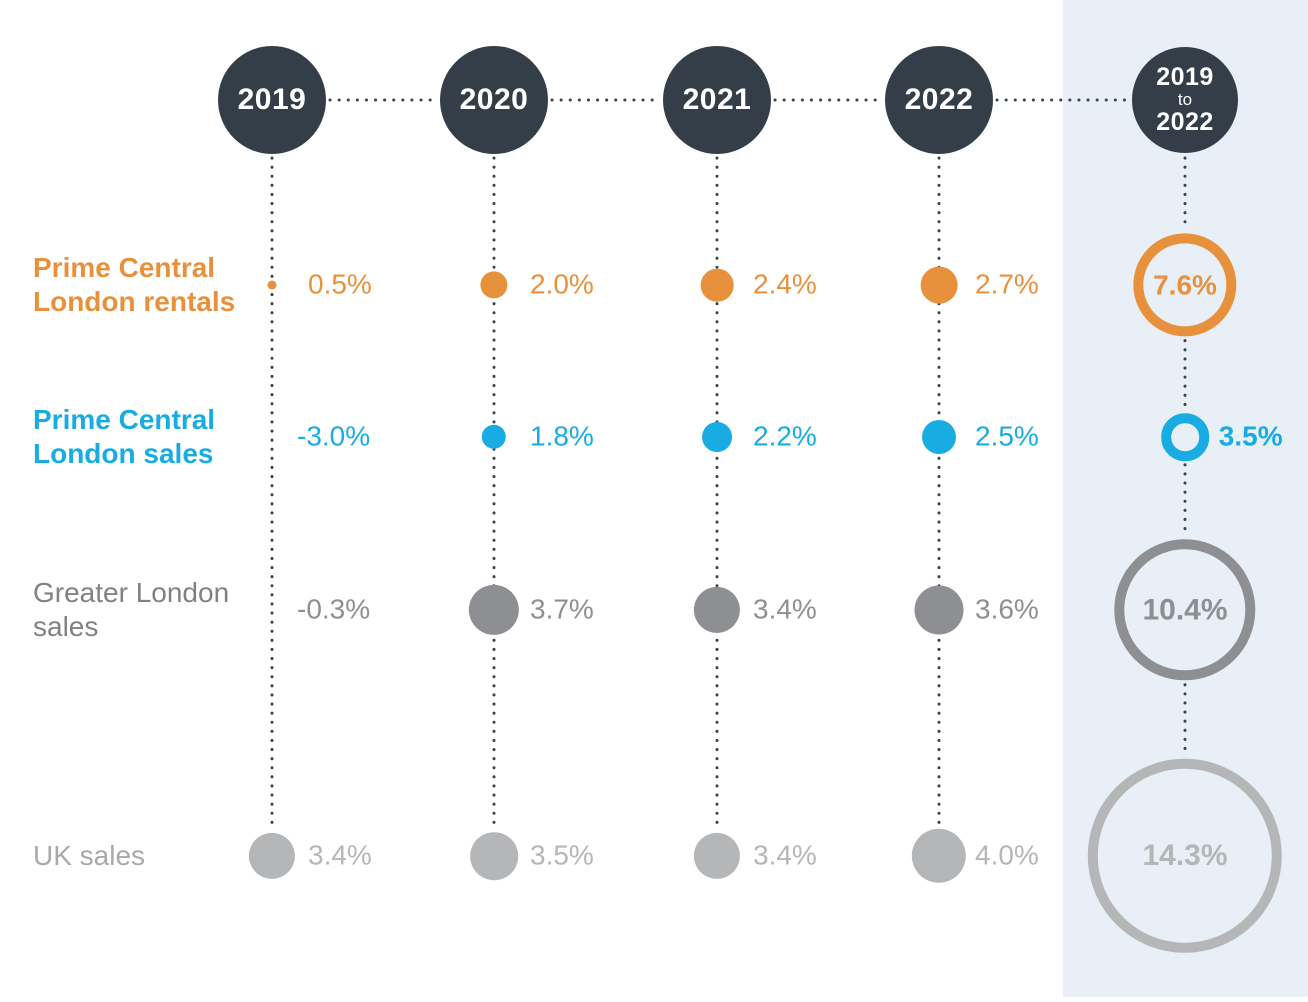 The height and width of the screenshot is (1002, 1308). What do you see at coordinates (494, 437) in the screenshot?
I see `dot-prime-central-london-sales-2020` at bounding box center [494, 437].